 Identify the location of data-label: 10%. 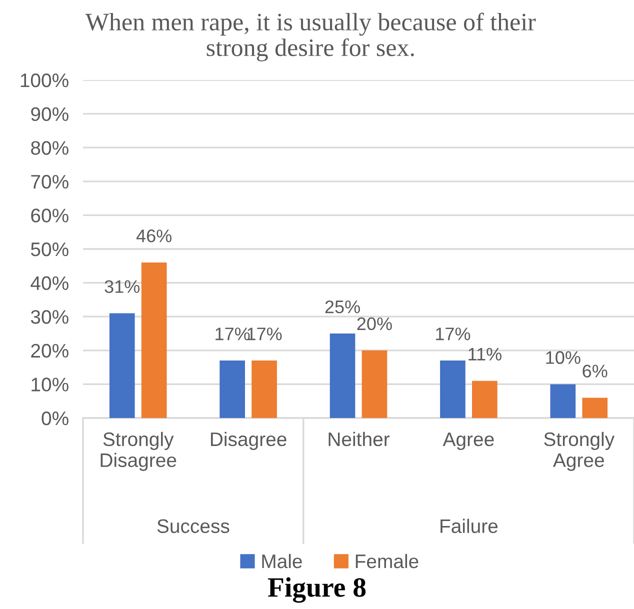
(563, 357).